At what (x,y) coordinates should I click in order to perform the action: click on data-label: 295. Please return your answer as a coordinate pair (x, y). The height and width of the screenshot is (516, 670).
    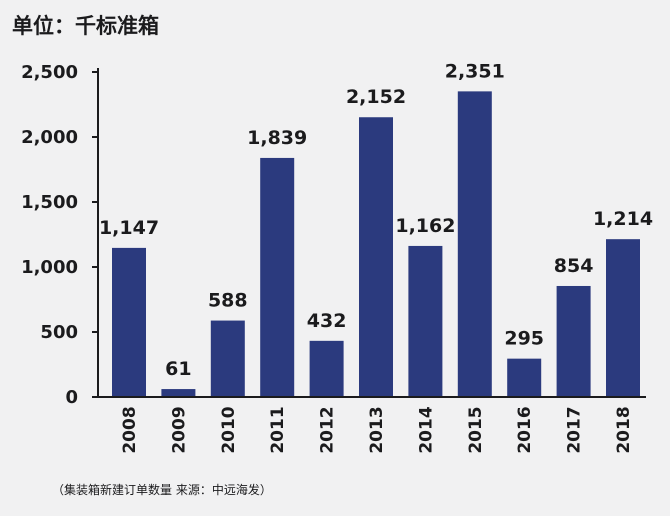
    Looking at the image, I should click on (524, 339).